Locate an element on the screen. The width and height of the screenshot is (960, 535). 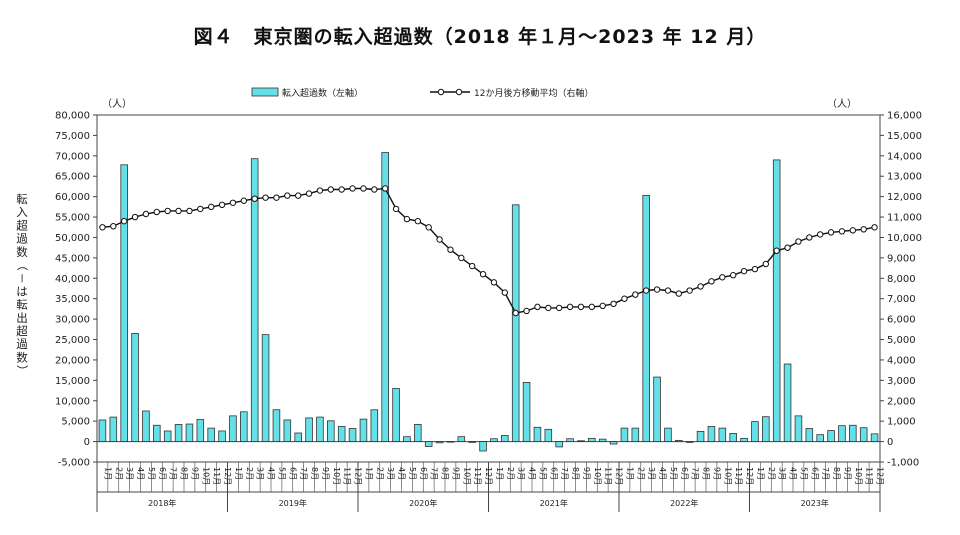
ylabel-char: 過 is located at coordinates (22, 239).